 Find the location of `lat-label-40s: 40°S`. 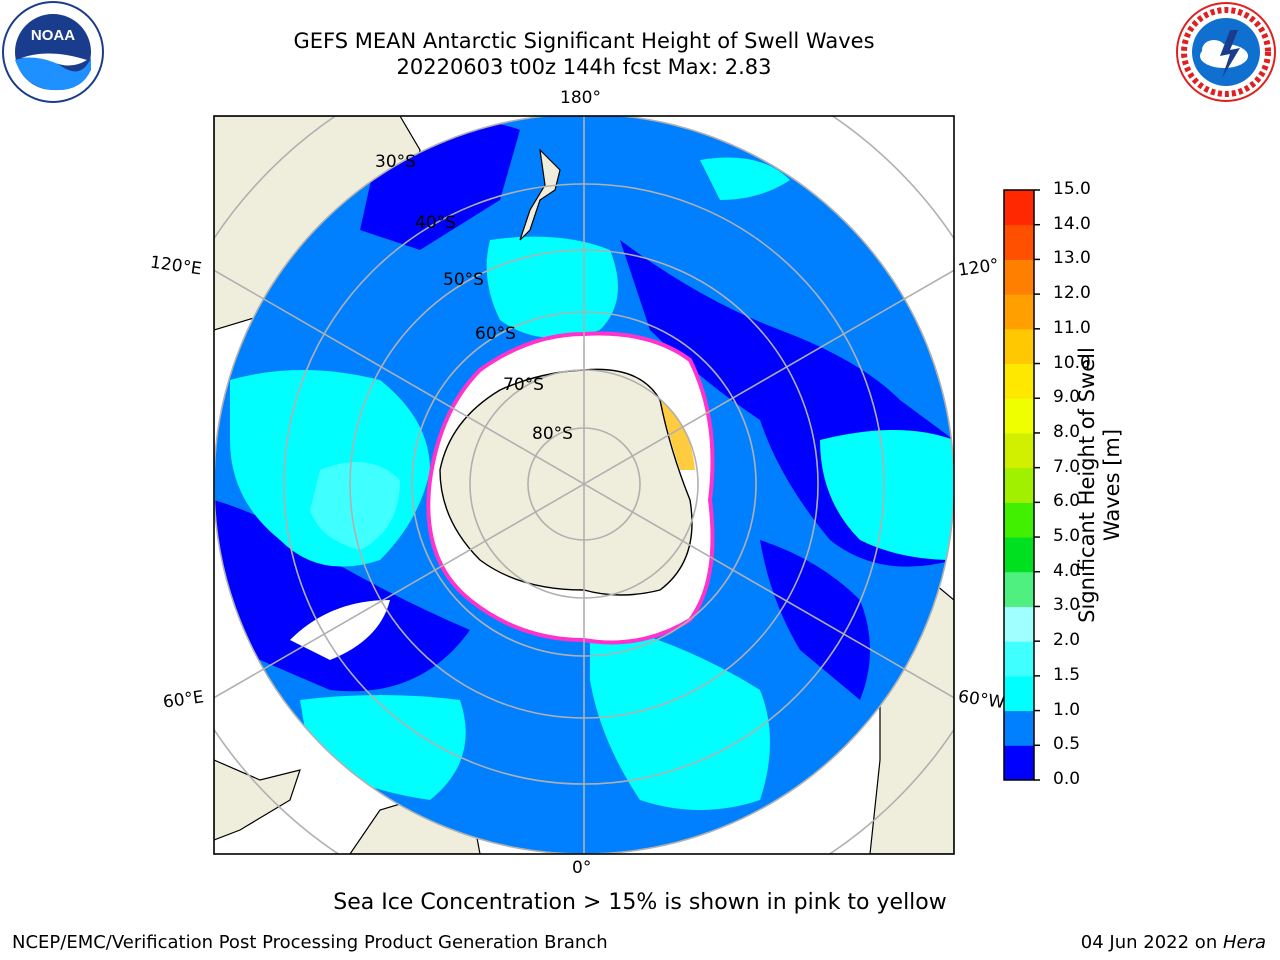

lat-label-40s: 40°S is located at coordinates (435, 223).